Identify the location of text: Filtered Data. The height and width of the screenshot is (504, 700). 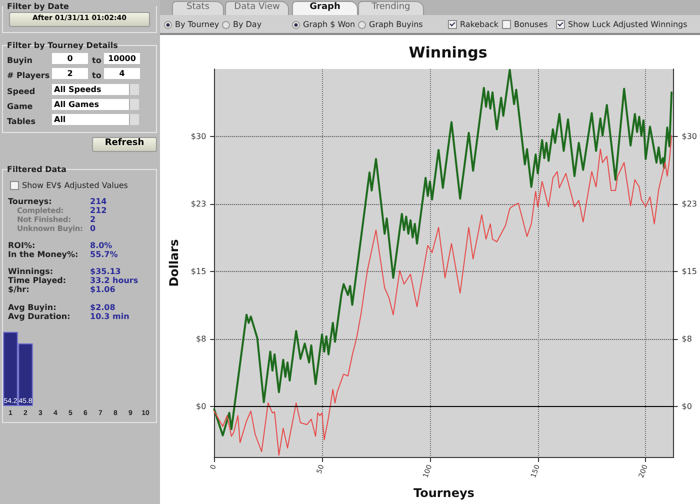
(36, 169).